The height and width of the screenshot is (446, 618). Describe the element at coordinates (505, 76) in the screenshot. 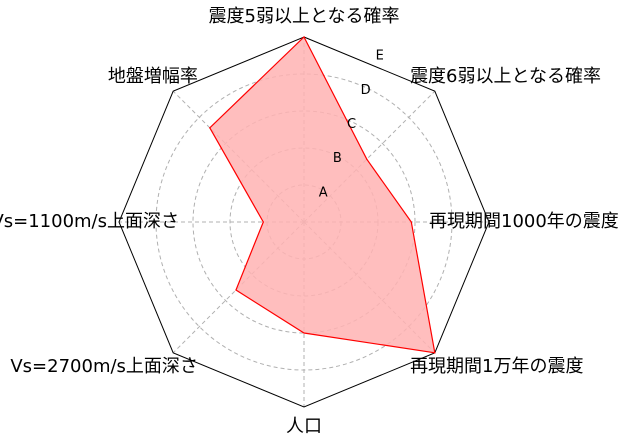

I see `axis-label: 震度6弱以上となる確率` at that location.